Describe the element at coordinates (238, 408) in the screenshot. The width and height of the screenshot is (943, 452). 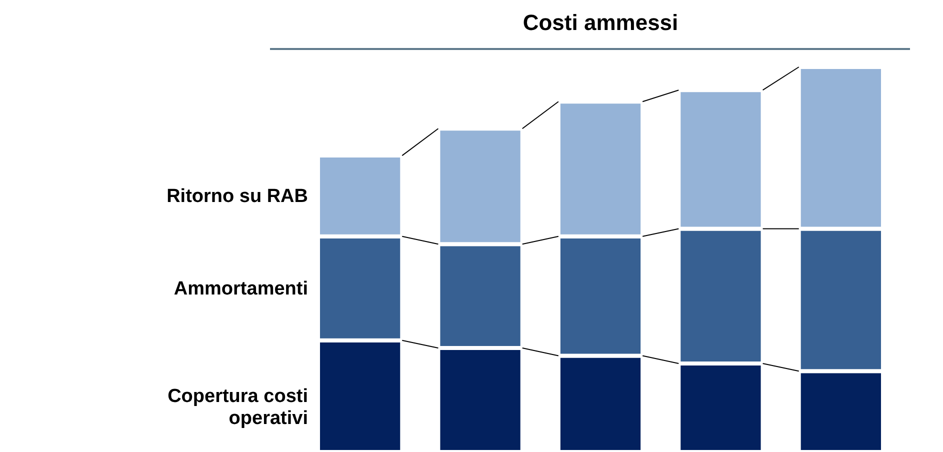
I see `series-label: Copertura costi operativi` at that location.